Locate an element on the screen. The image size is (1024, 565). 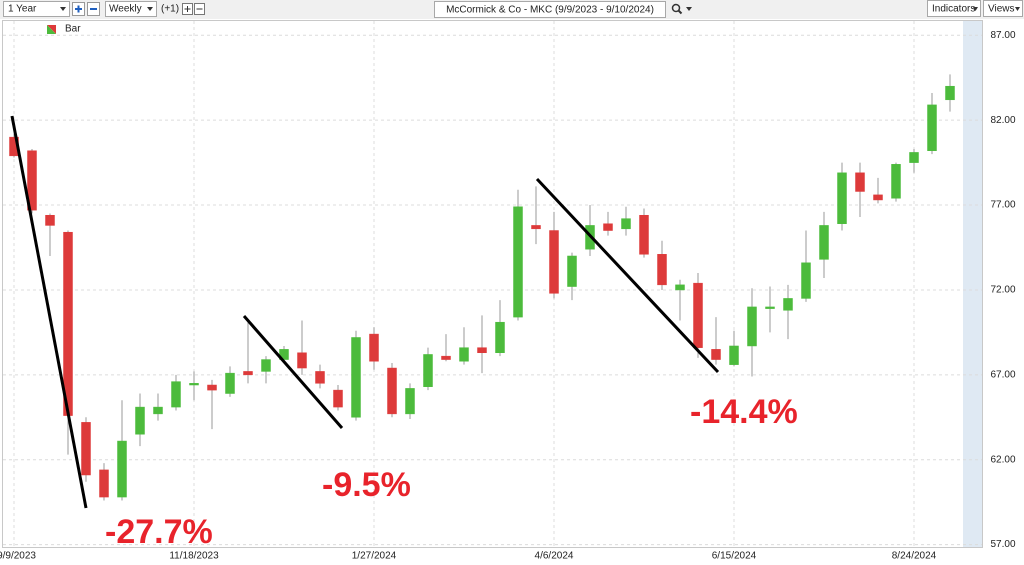
interval-select is located at coordinates (131, 9).